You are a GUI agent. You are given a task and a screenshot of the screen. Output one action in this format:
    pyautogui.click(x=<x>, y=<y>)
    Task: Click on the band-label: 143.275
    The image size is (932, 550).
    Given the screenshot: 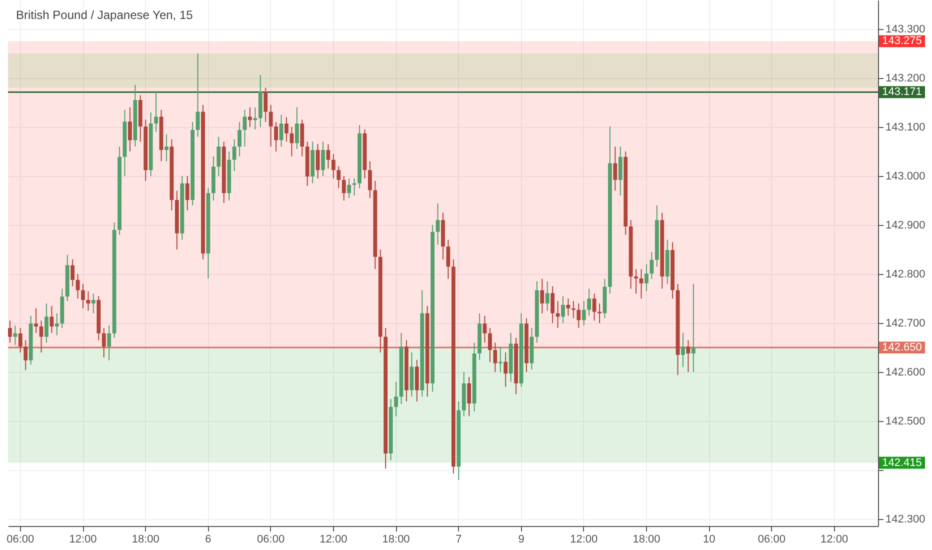 What is the action you would take?
    pyautogui.click(x=902, y=41)
    